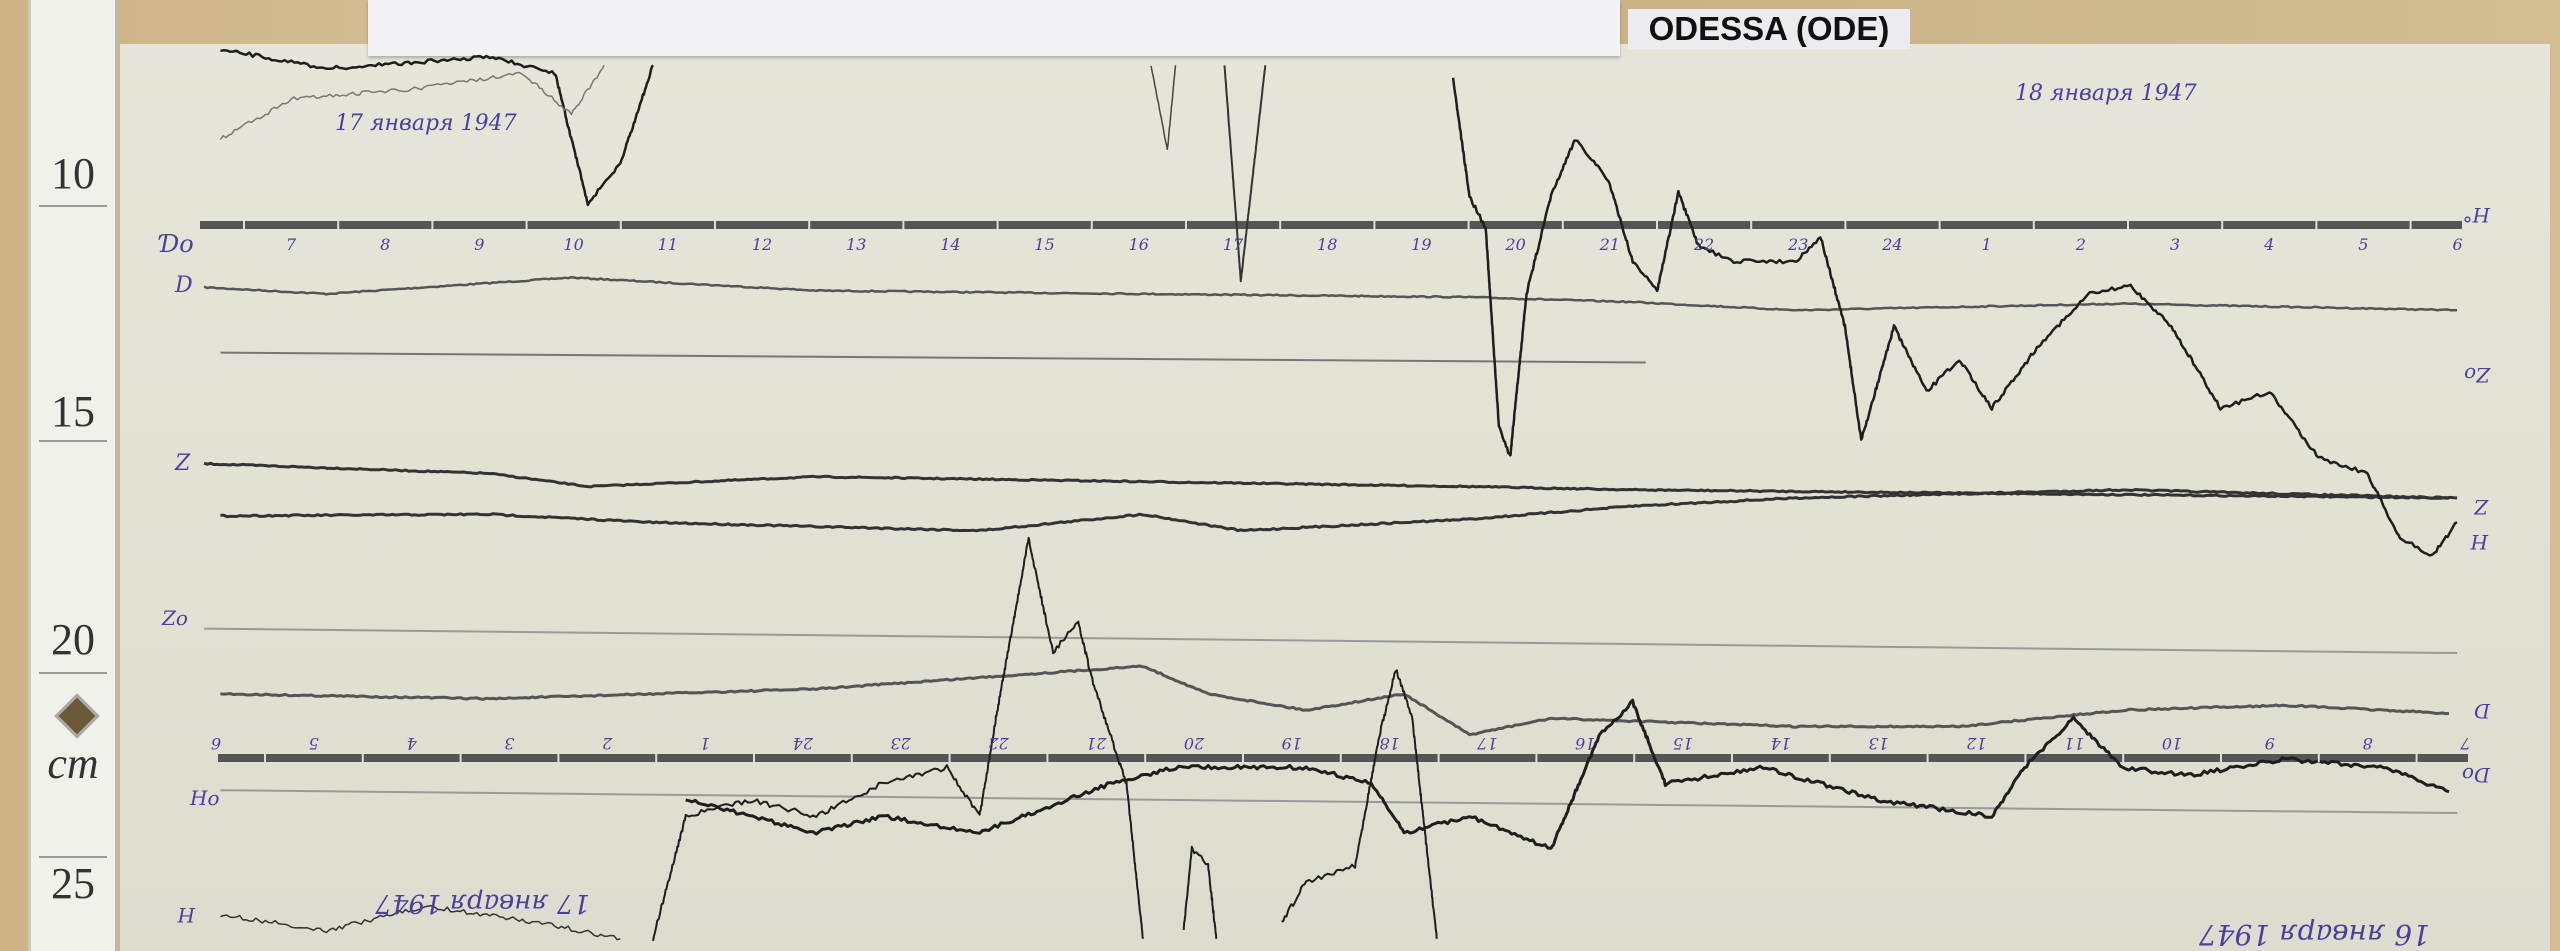 The height and width of the screenshot is (951, 2560). Describe the element at coordinates (73, 883) in the screenshot. I see `ruler-mark-25: 25` at that location.